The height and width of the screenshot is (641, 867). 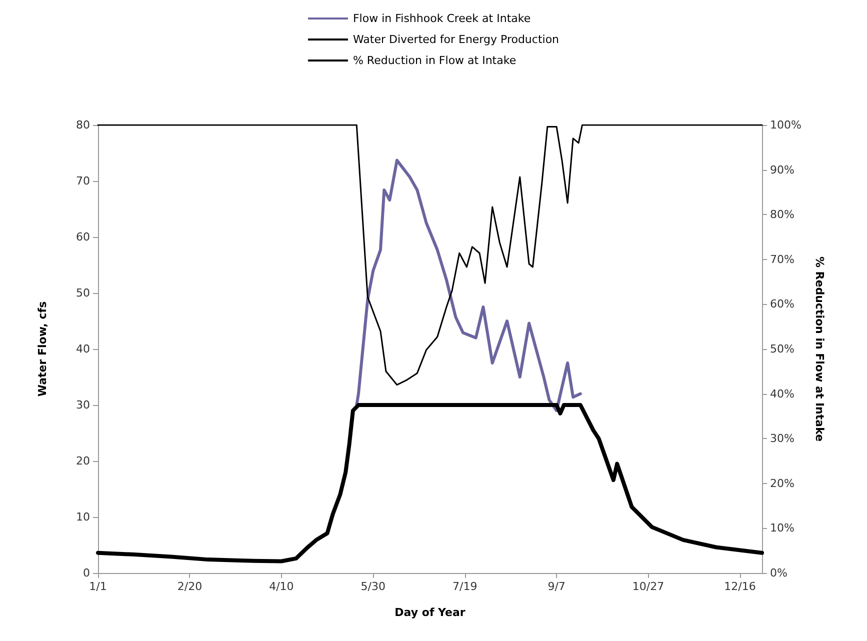 What do you see at coordinates (782, 393) in the screenshot?
I see `y2-tick-label: 40%` at bounding box center [782, 393].